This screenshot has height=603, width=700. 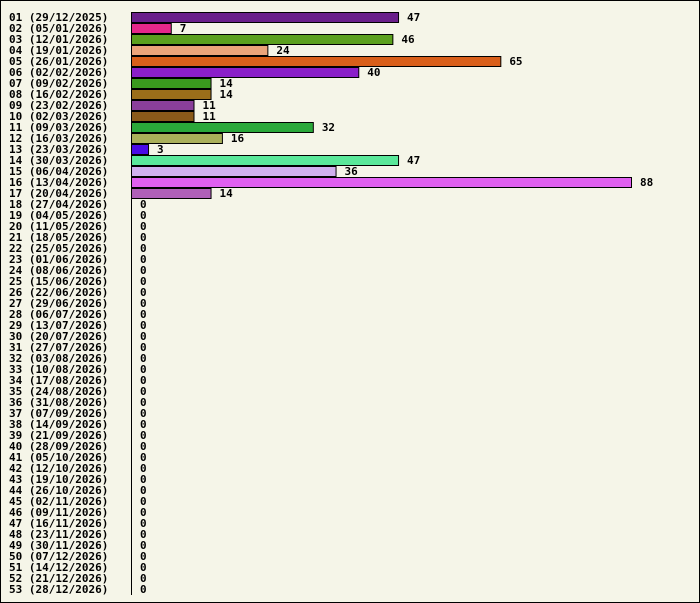 What do you see at coordinates (58, 556) in the screenshot?
I see `category-label: 50 (07/12/2026)` at bounding box center [58, 556].